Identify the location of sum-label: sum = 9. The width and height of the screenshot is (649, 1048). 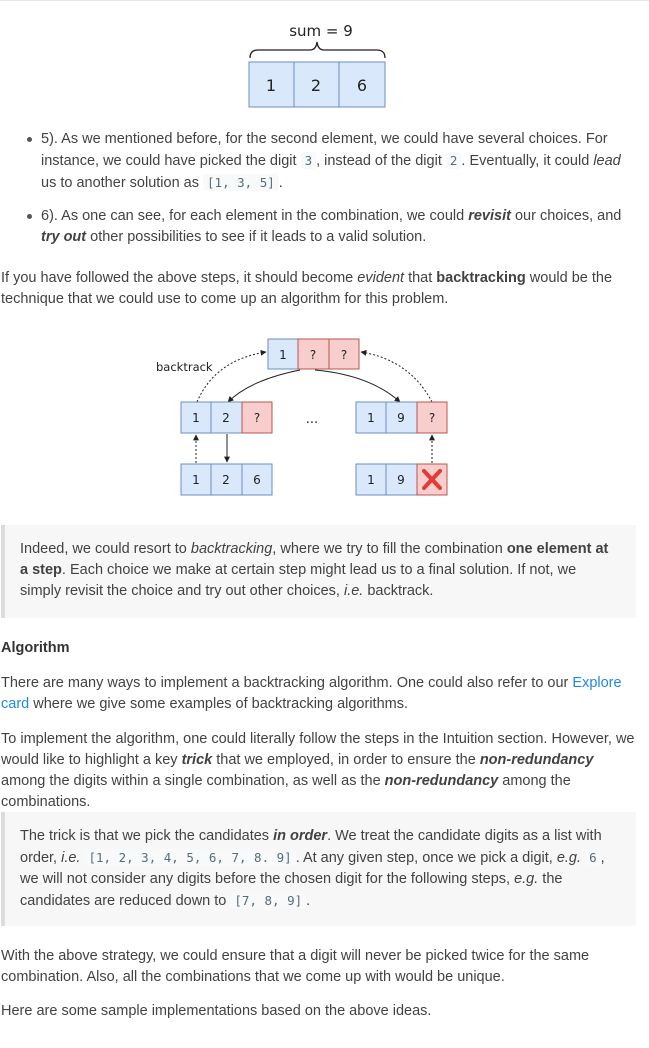
(321, 31).